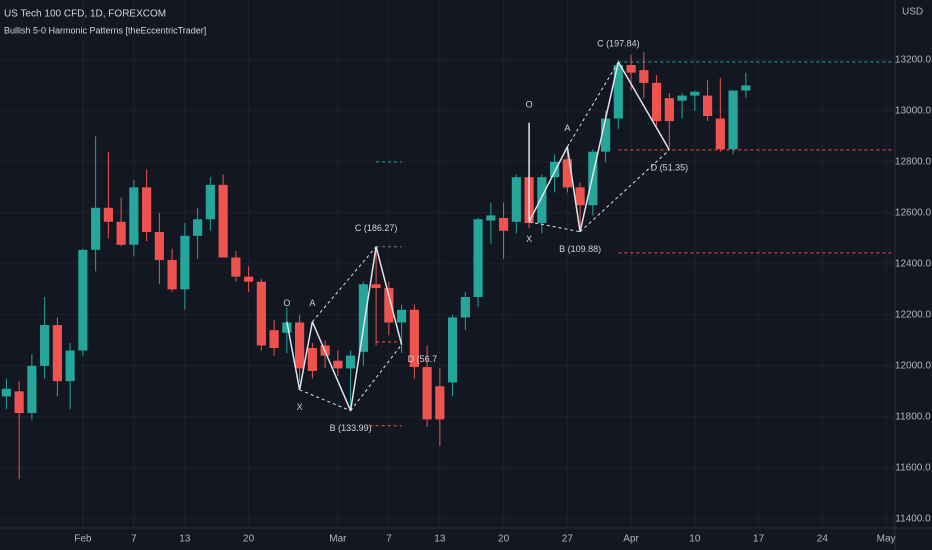 This screenshot has width=932, height=550. What do you see at coordinates (351, 428) in the screenshot?
I see `pattern-point-label: B (133.99)` at bounding box center [351, 428].